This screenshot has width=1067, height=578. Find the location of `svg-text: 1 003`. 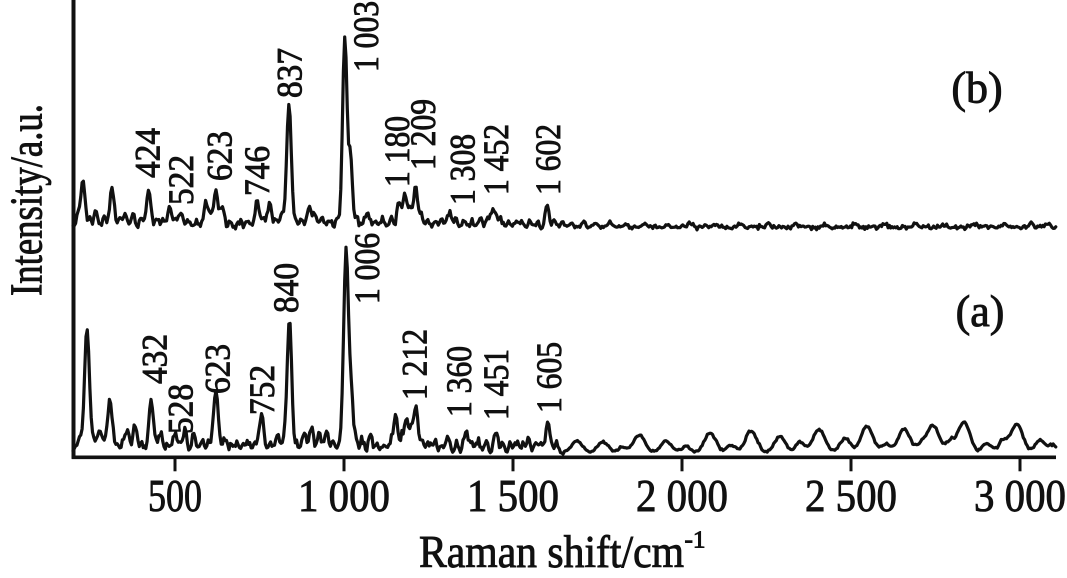

svg-text: 1 003 is located at coordinates (366, 36).